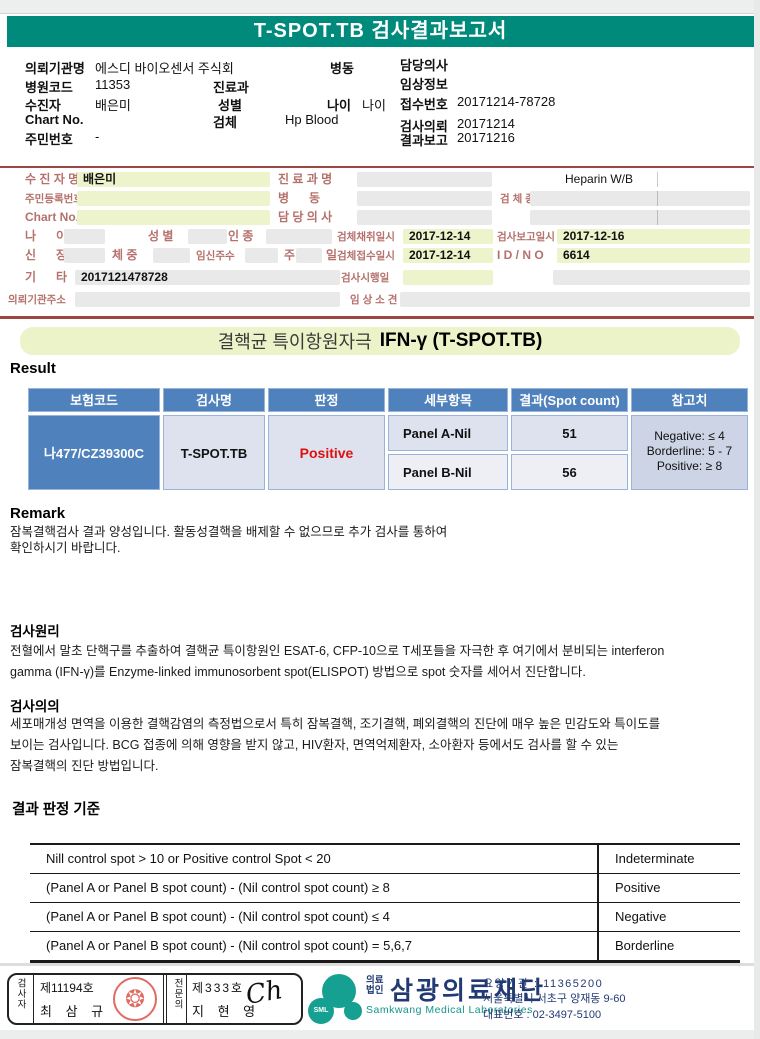  Describe the element at coordinates (173, 217) in the screenshot. I see `form-chart-field` at that location.